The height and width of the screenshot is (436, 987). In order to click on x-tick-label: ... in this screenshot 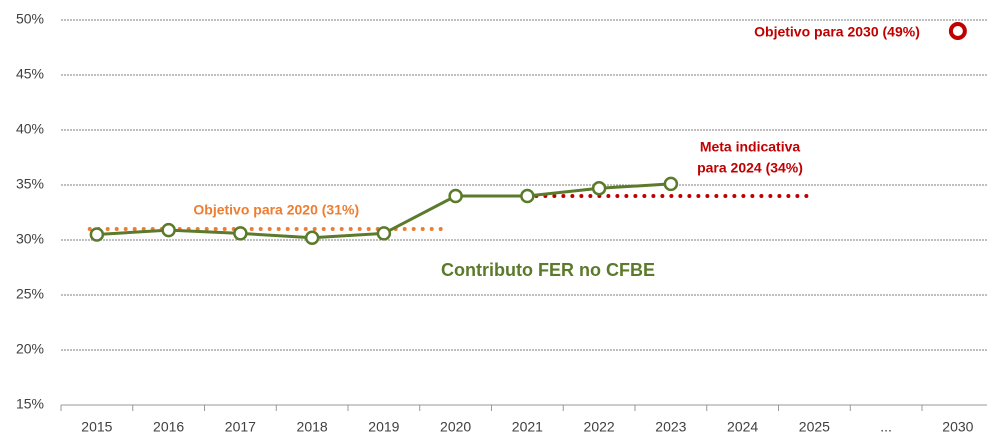, I will do `click(886, 427)`.